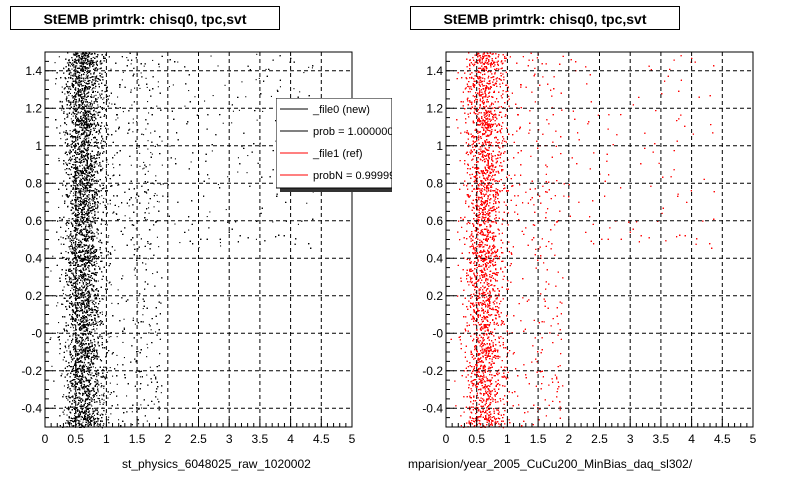  I want to click on legend-box, so click(334, 143).